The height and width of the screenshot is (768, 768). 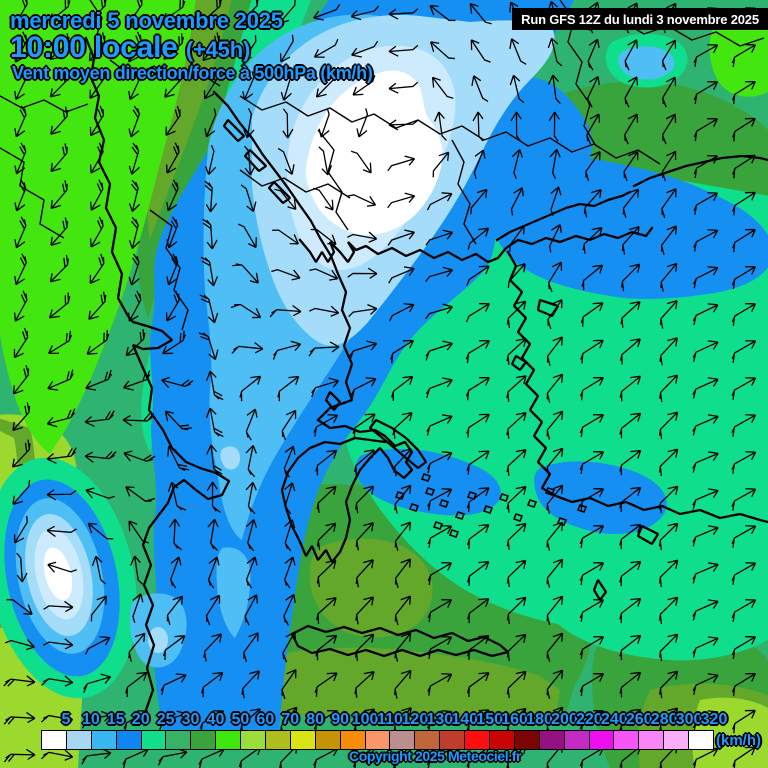 What do you see at coordinates (435, 756) in the screenshot?
I see `copyright-label: Copyright 2025 Meteociel.fr` at bounding box center [435, 756].